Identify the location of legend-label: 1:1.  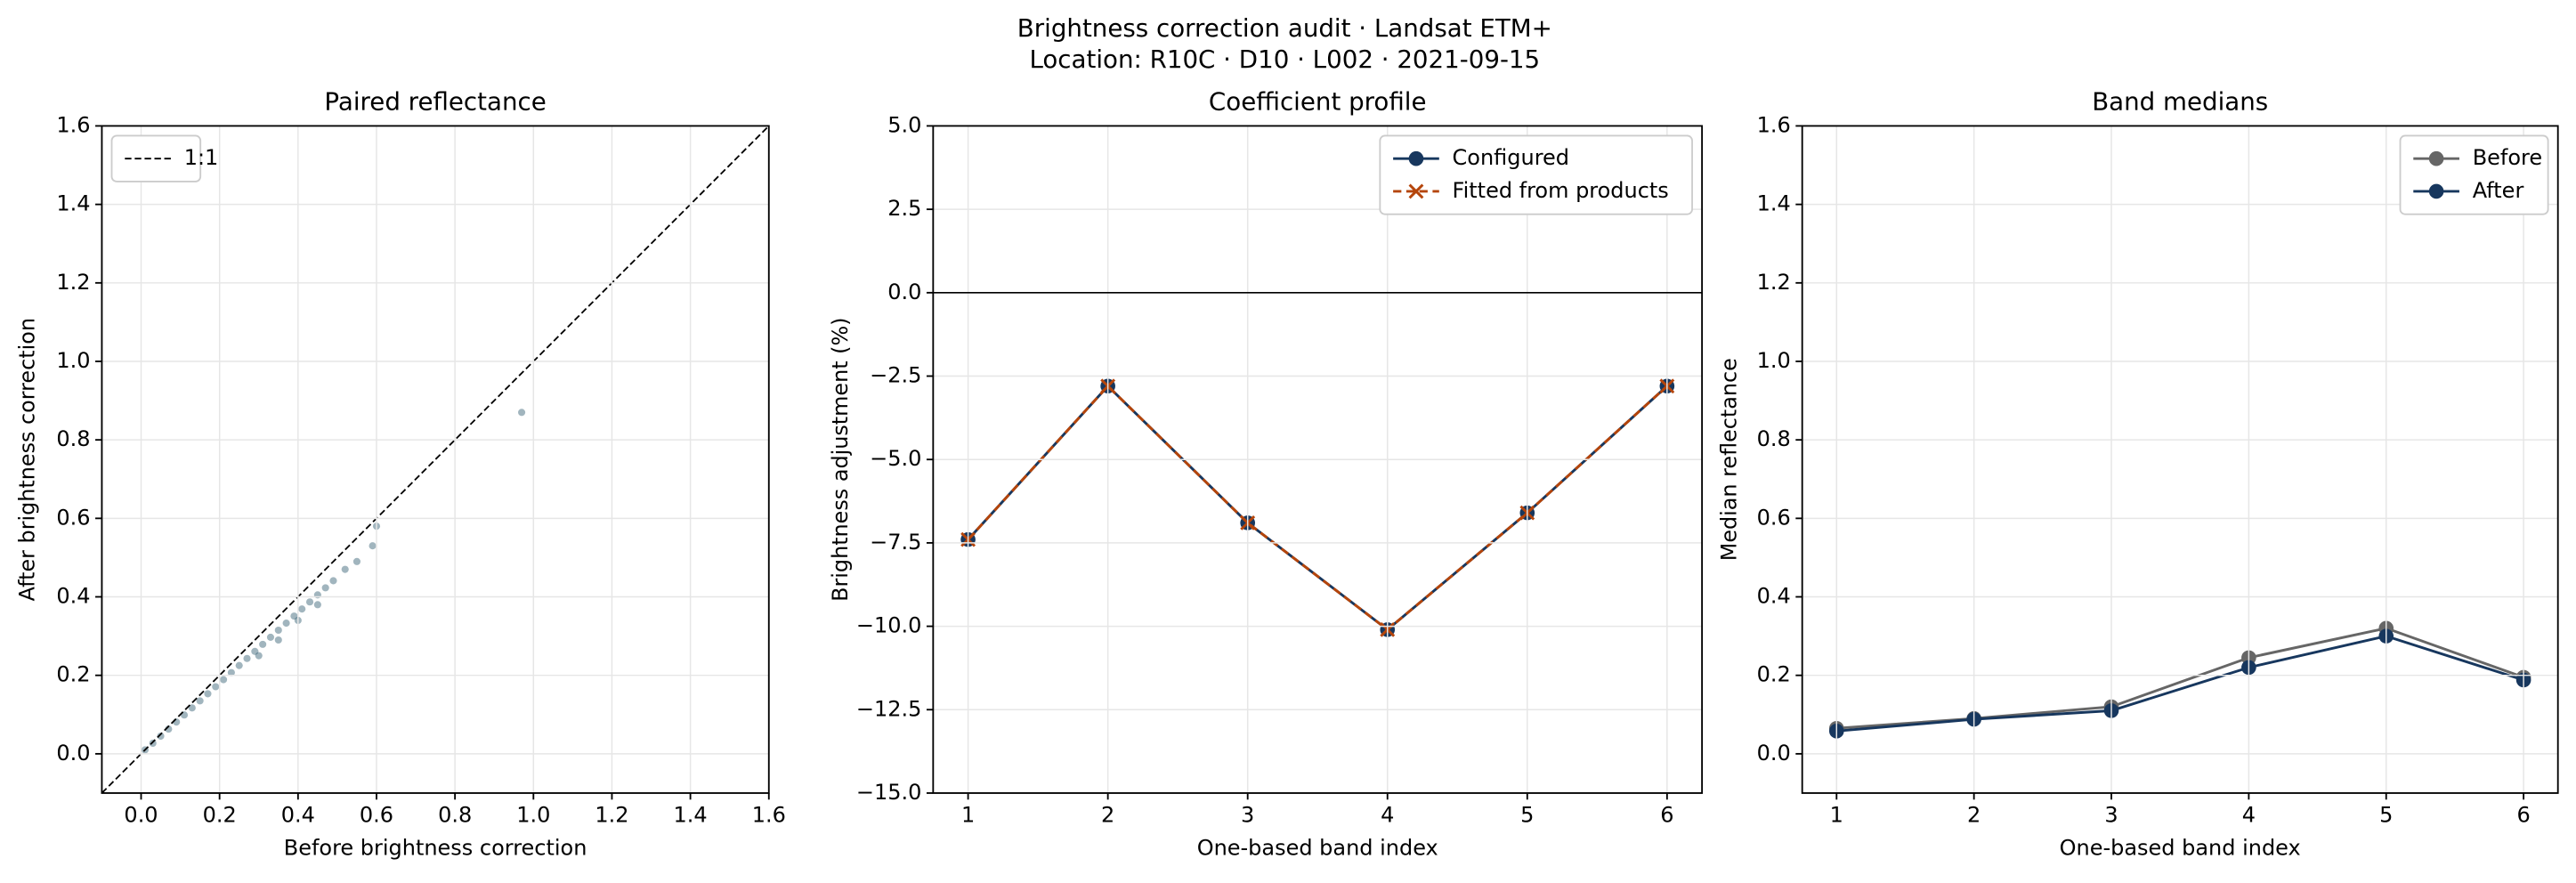
(202, 158).